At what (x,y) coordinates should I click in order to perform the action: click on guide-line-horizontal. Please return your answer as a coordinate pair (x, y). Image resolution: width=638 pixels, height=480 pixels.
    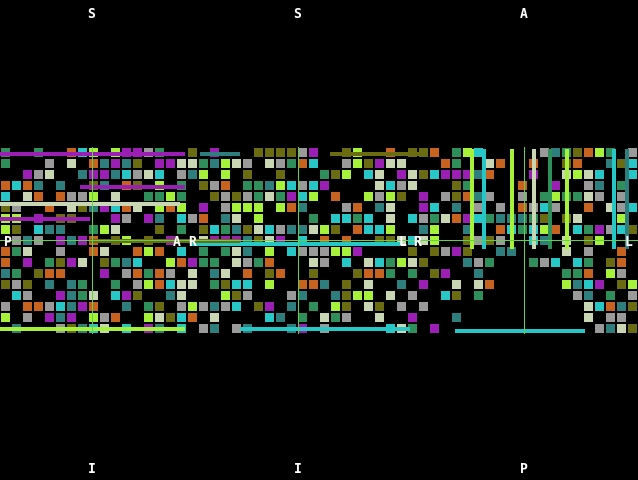
    Looking at the image, I should click on (319, 240).